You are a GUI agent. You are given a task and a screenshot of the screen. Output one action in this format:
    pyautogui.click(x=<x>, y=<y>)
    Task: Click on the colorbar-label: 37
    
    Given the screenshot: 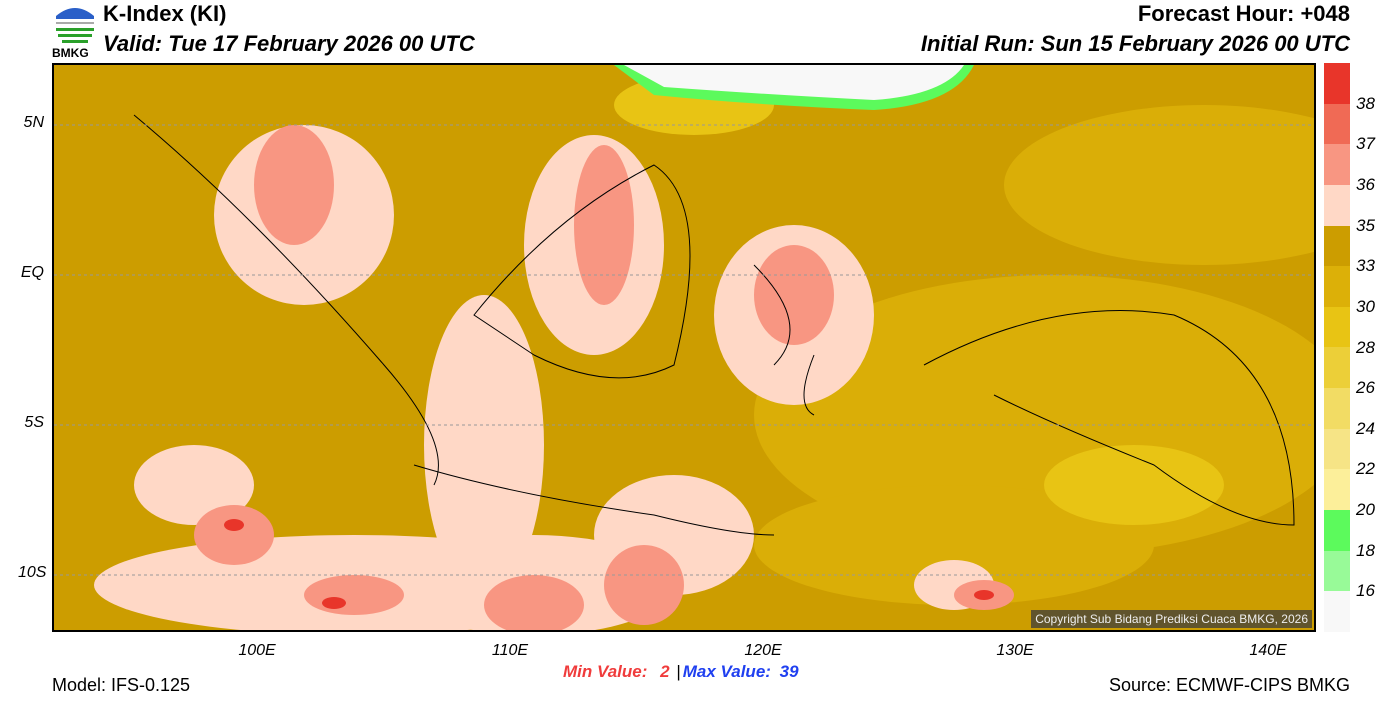 What is the action you would take?
    pyautogui.click(x=1365, y=144)
    